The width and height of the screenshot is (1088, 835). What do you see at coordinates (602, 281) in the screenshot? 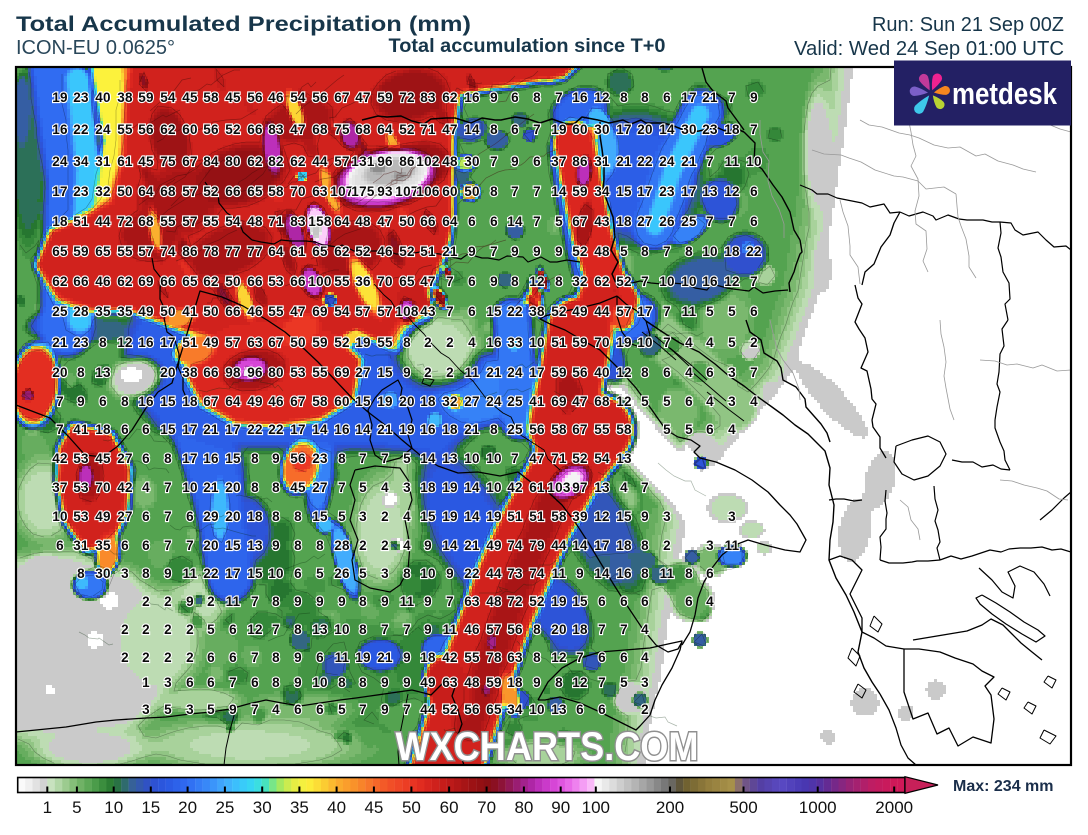
I see `svg-text: 62` at bounding box center [602, 281].